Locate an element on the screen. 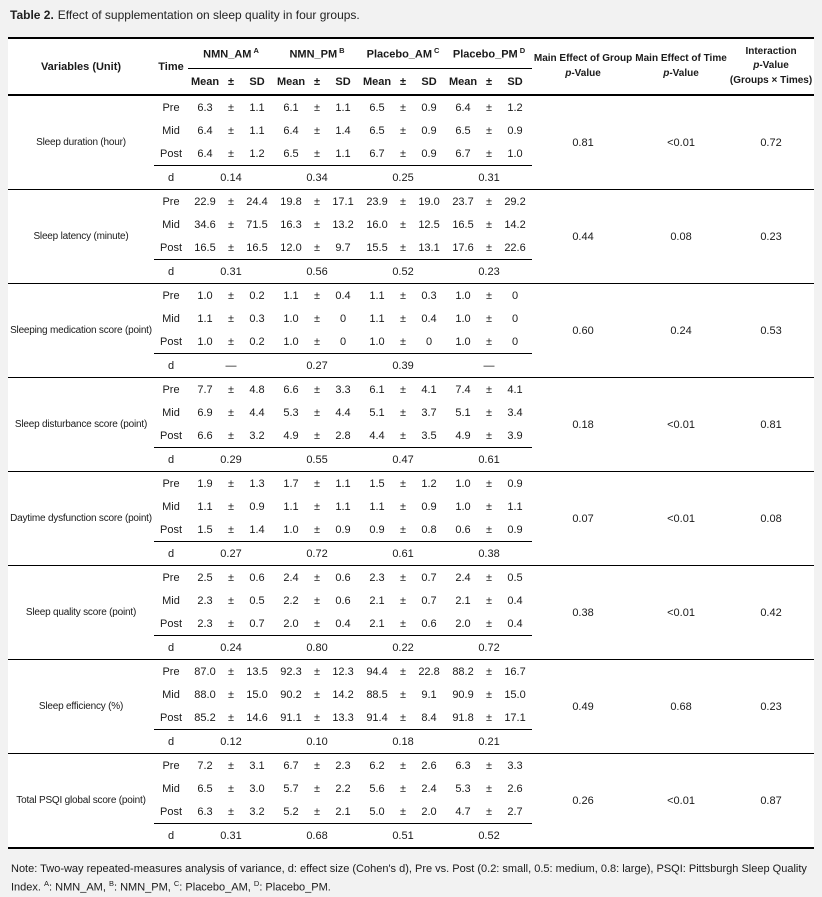  mean-value: 1.9 is located at coordinates (205, 483).